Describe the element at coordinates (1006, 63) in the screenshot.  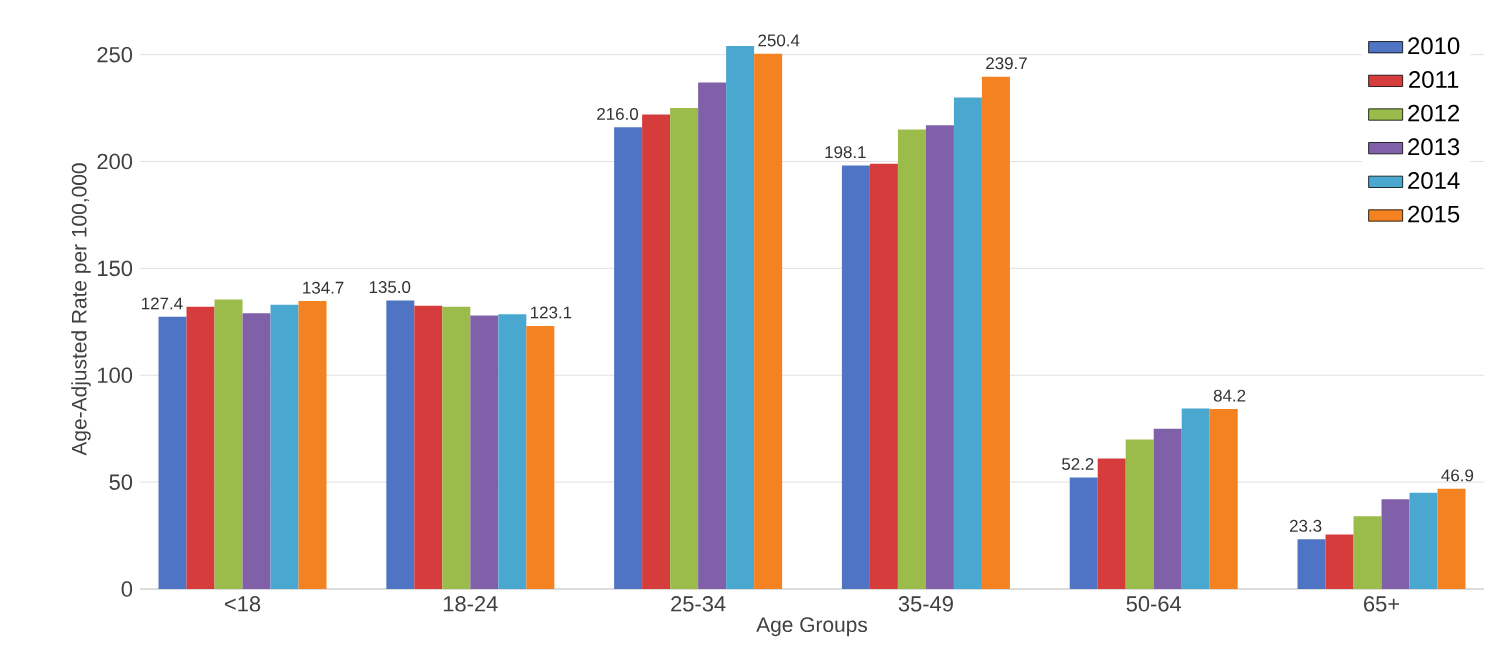
I see `data-label: 239.7` at that location.